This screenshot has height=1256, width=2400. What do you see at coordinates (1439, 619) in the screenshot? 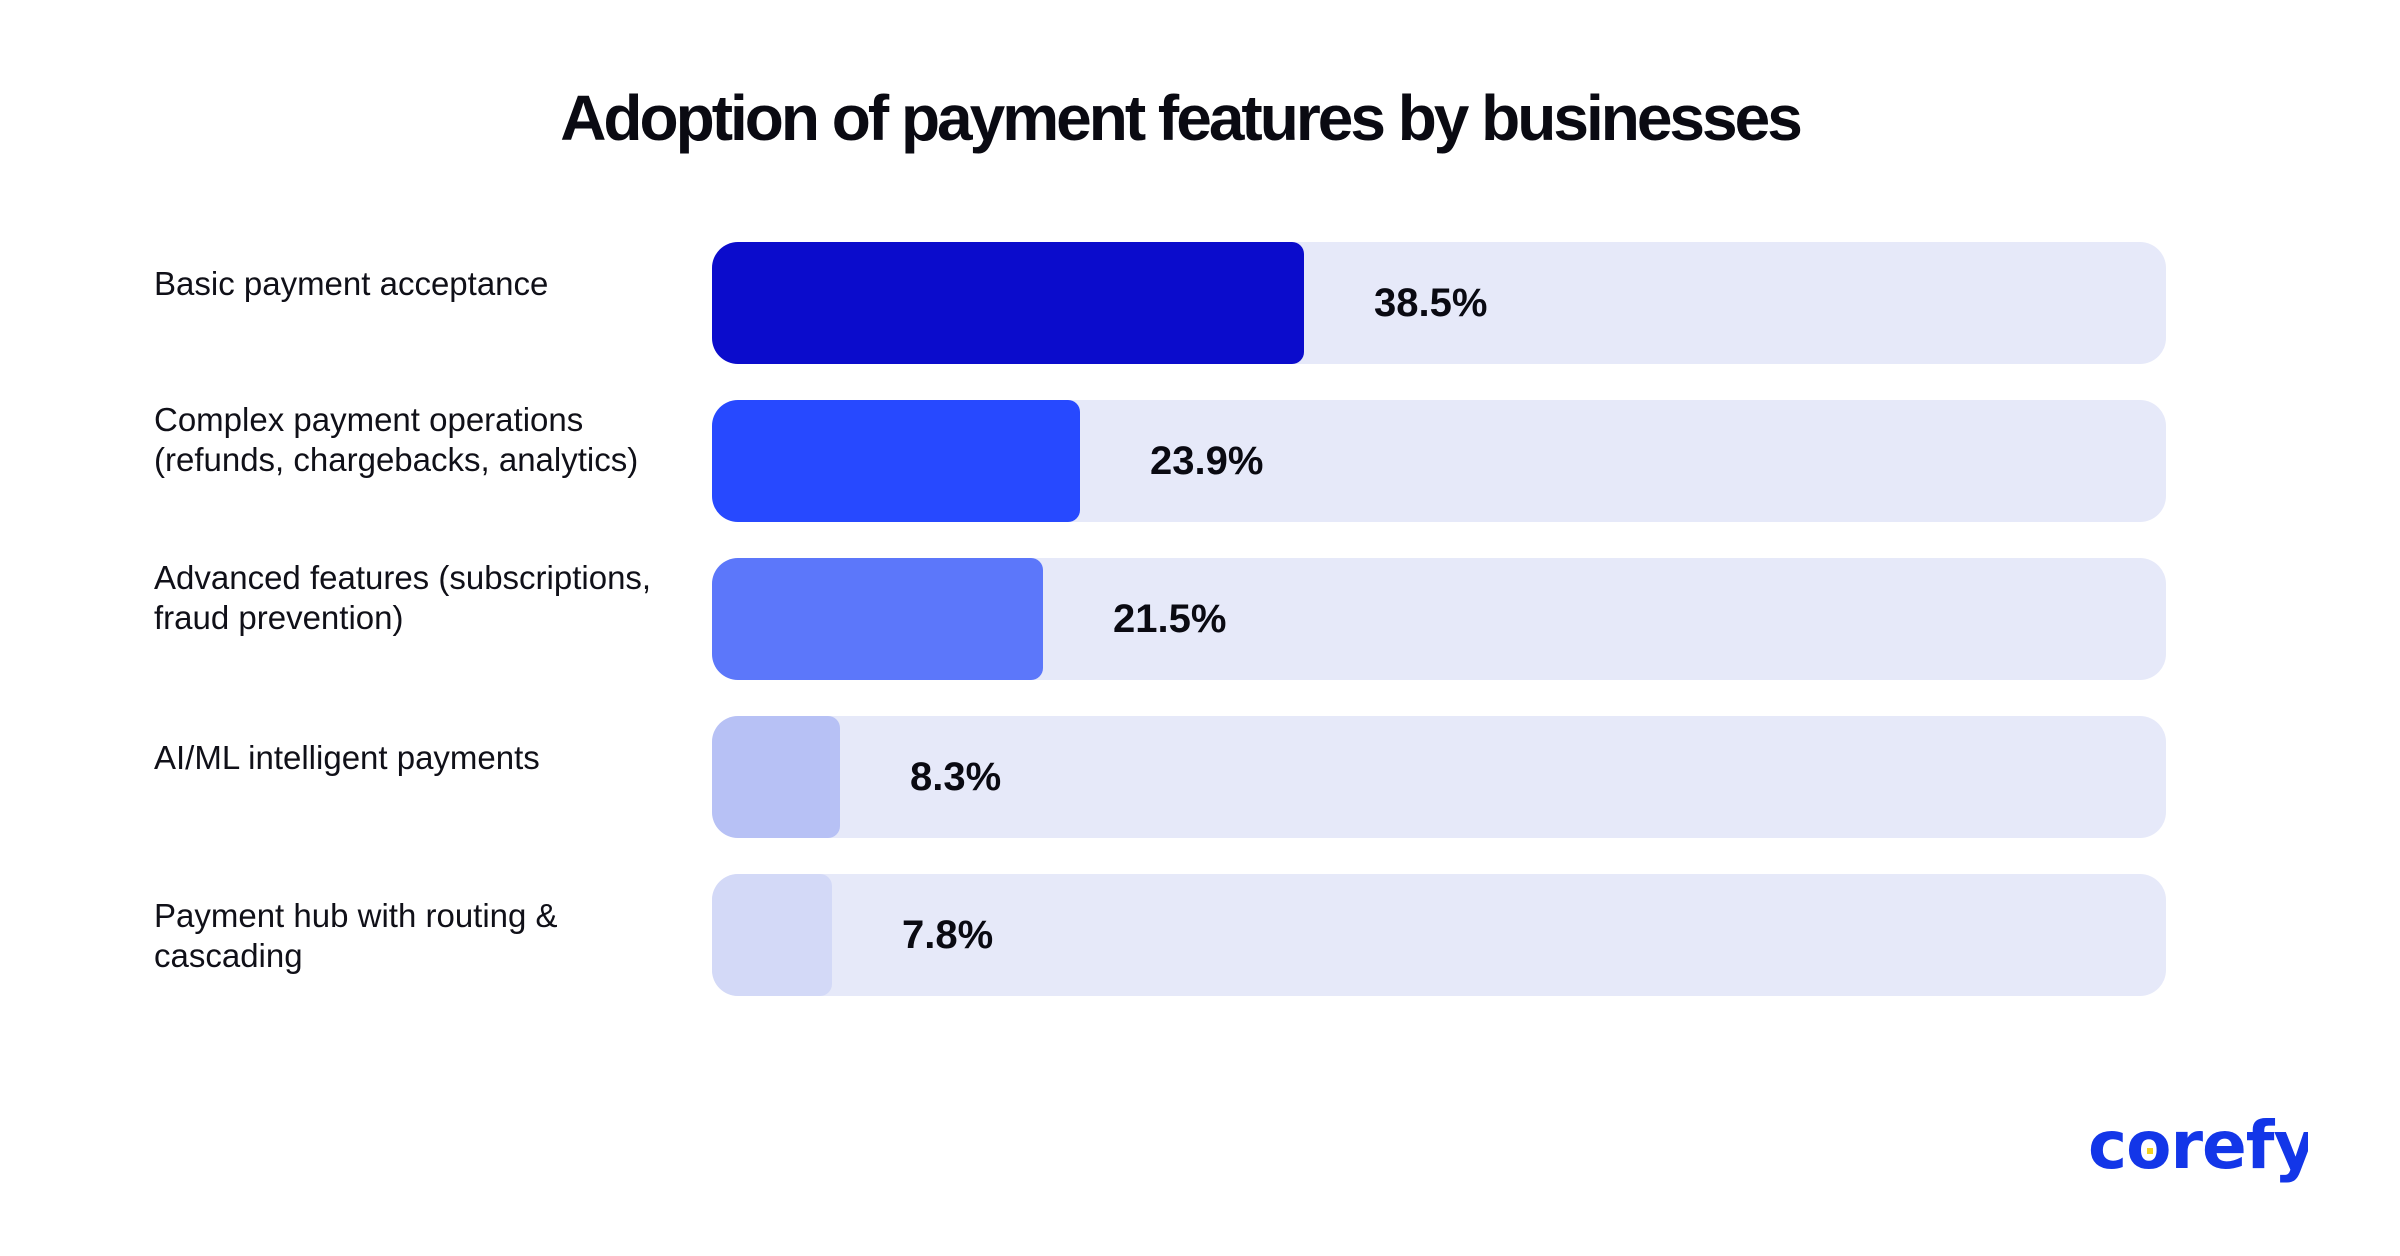
I see `bar-track: 21.5%` at bounding box center [1439, 619].